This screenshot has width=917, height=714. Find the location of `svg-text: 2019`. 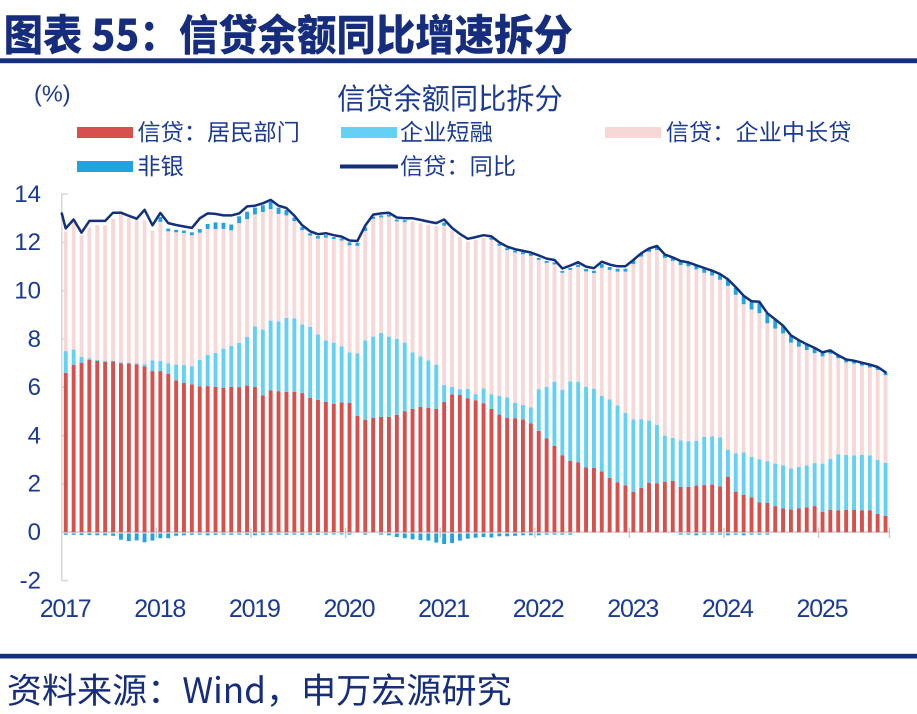

svg-text: 2019 is located at coordinates (255, 609).